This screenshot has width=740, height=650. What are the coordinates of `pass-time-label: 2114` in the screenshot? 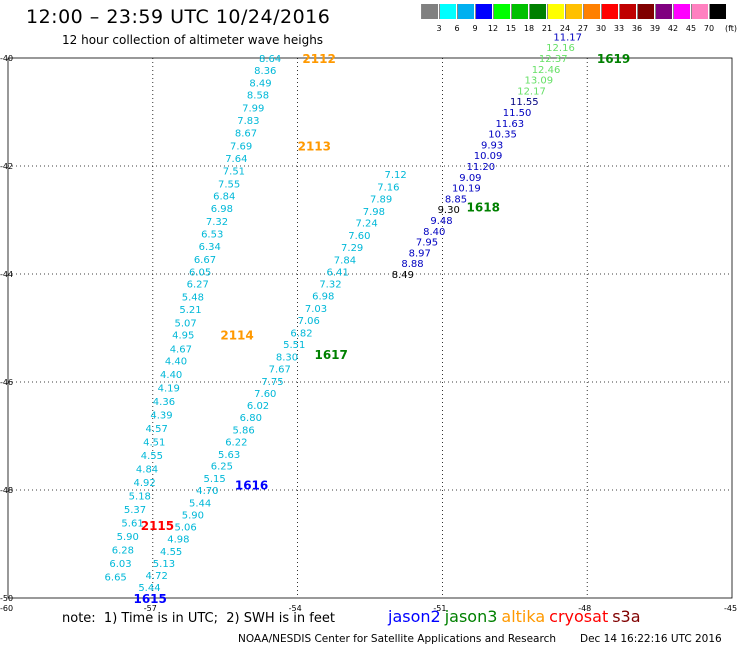 It's located at (236, 335).